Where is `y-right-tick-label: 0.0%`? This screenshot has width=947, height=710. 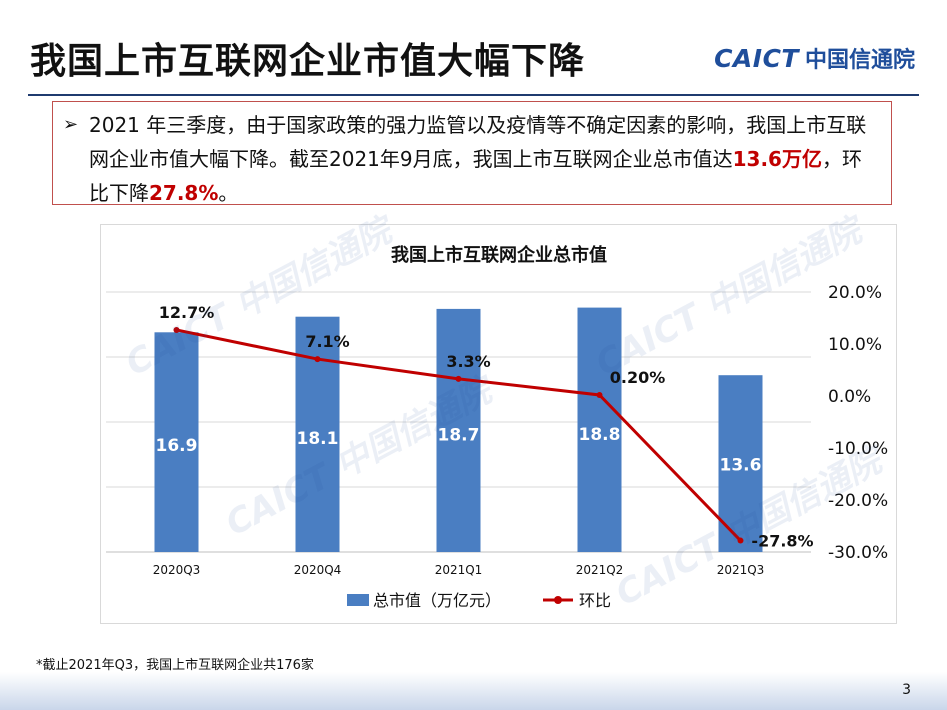
y-right-tick-label: 0.0% is located at coordinates (849, 397).